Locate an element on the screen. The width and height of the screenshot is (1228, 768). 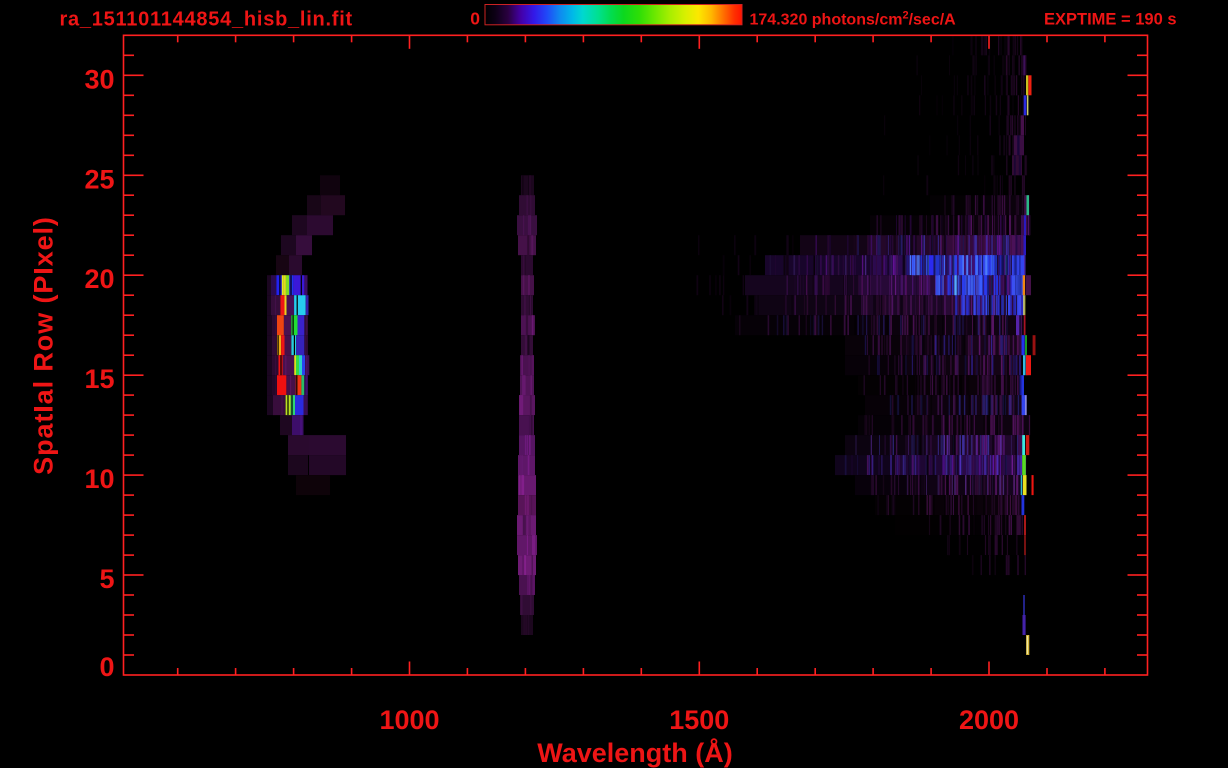
svg-text: 10 is located at coordinates (99, 479).